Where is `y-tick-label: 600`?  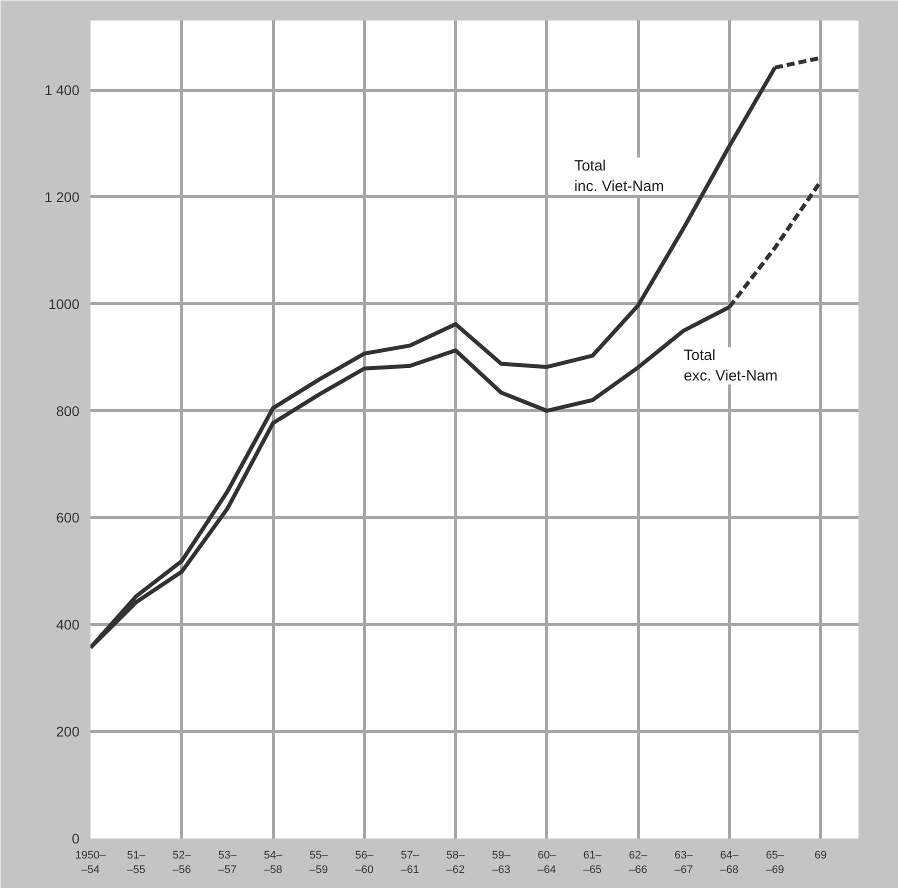 y-tick-label: 600 is located at coordinates (68, 518).